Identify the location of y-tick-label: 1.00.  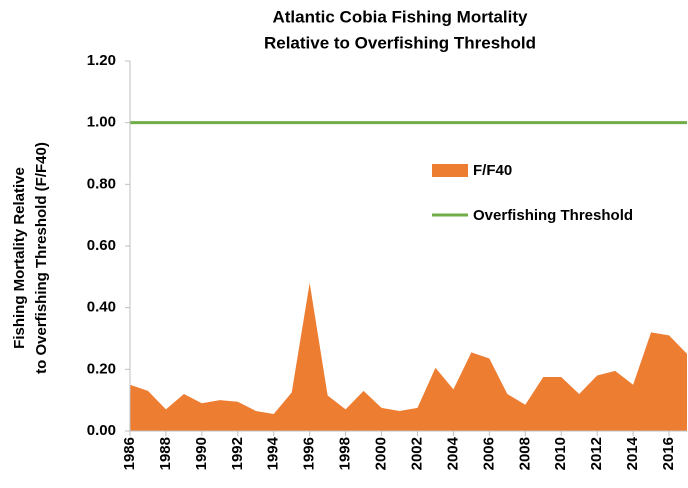
(101, 122).